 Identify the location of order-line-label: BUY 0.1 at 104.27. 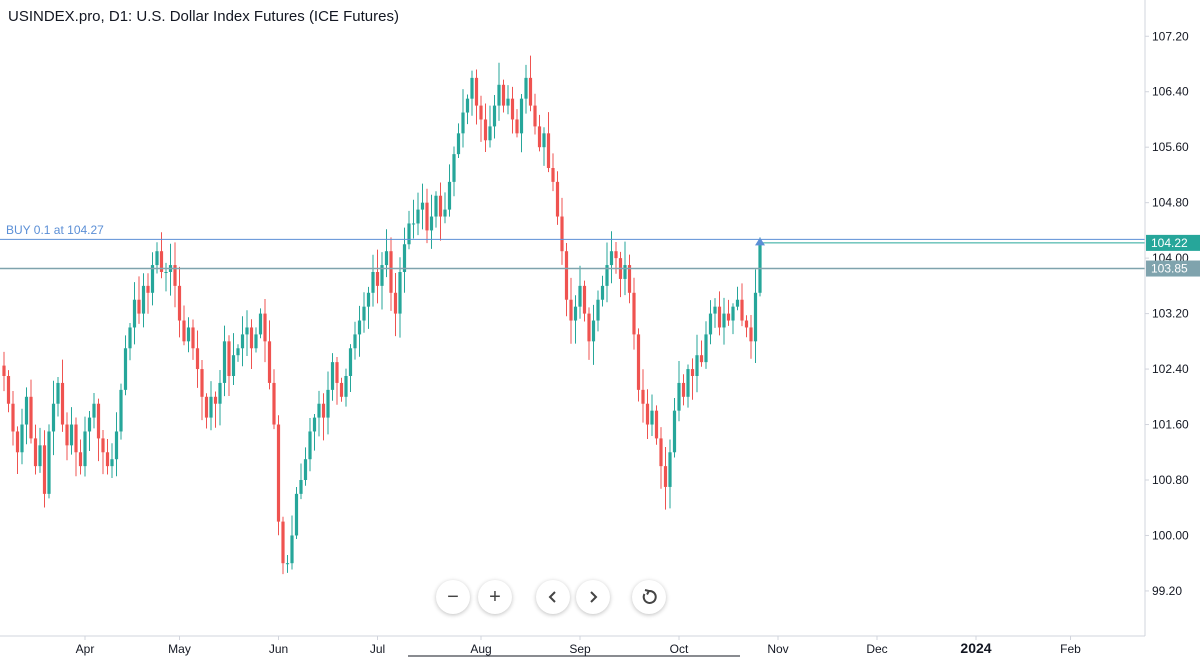
(55, 230).